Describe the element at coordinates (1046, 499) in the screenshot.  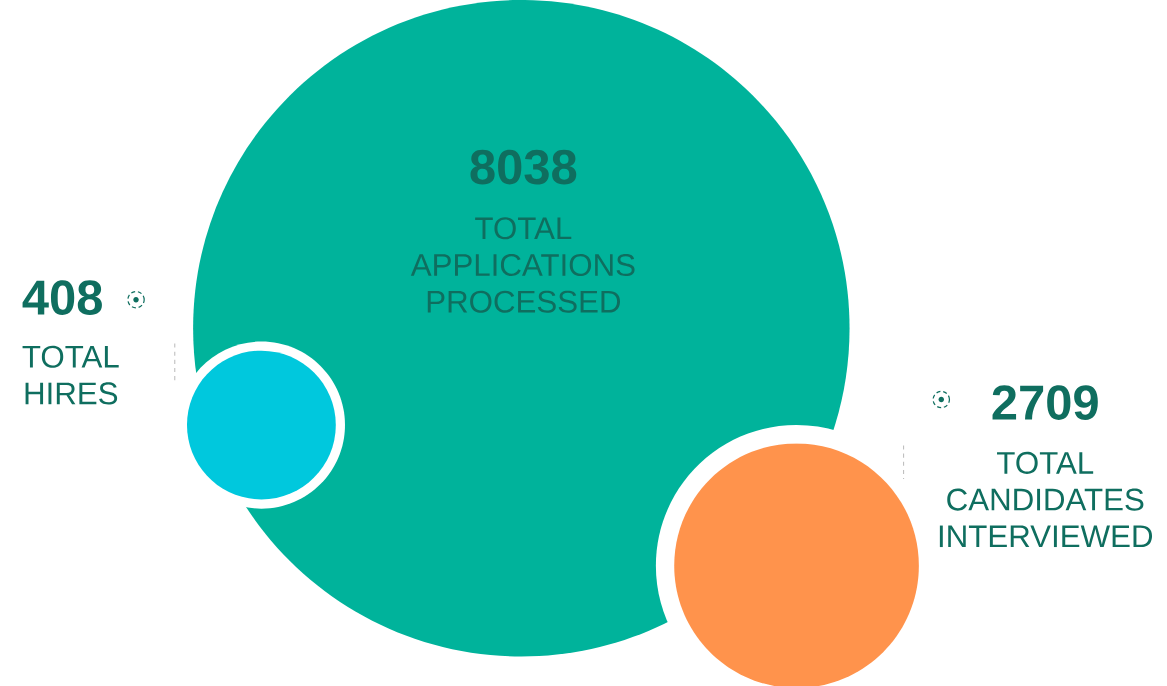
I see `category-label: TOTAL CANDIDATES INTERVIEWED` at that location.